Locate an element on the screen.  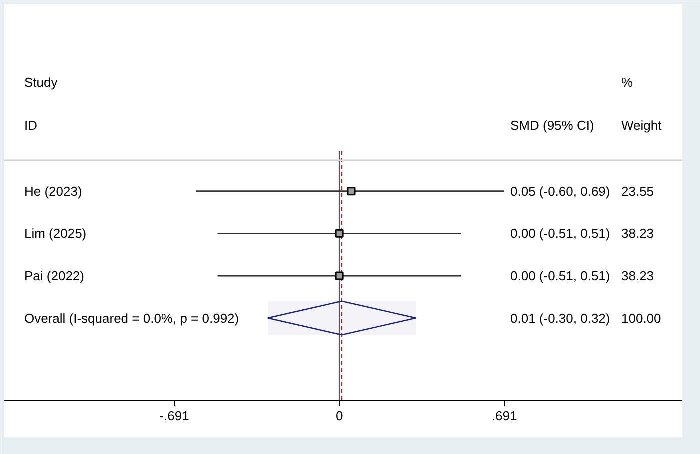
y-tick-label: Pai (2022) is located at coordinates (54, 276).